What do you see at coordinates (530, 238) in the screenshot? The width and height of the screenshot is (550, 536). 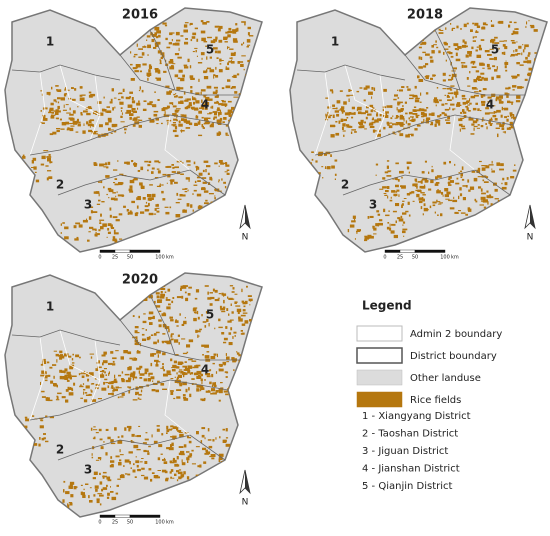 I see `north-label: N` at bounding box center [530, 238].